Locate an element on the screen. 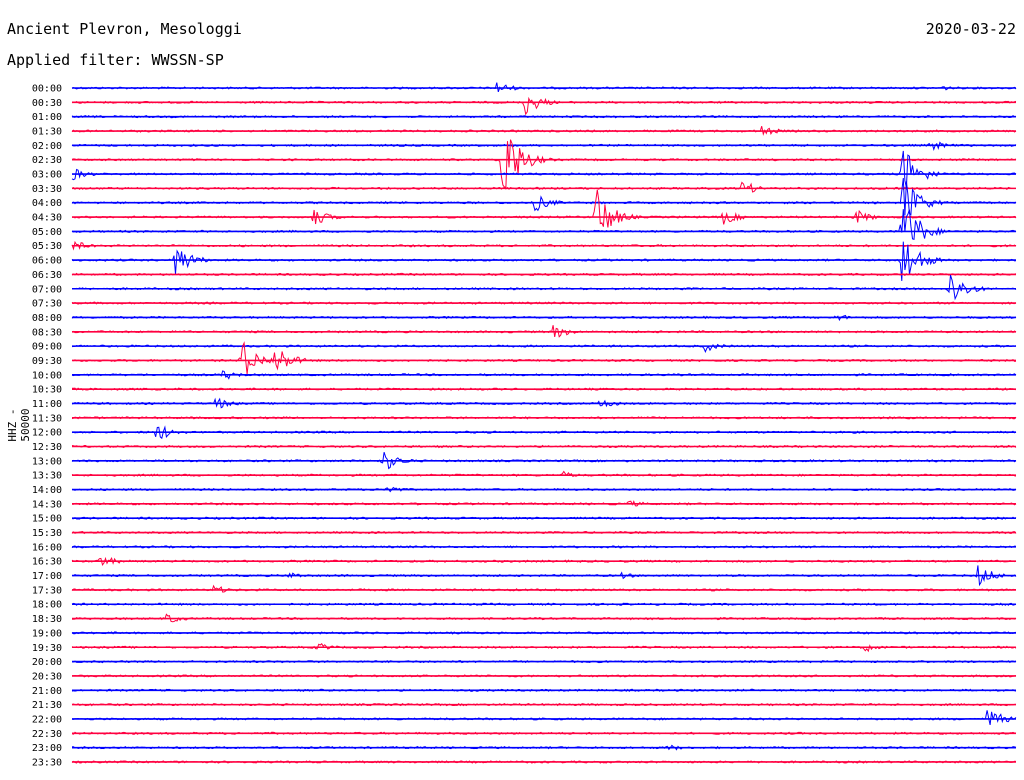 The image size is (1024, 780). row-label: 12:30 is located at coordinates (47, 447).